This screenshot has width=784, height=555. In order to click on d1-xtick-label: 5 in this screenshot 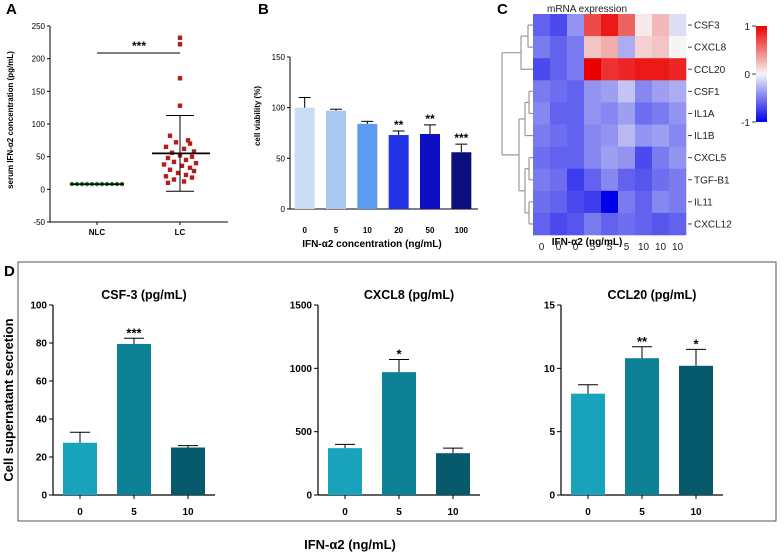, I will do `click(134, 512)`.